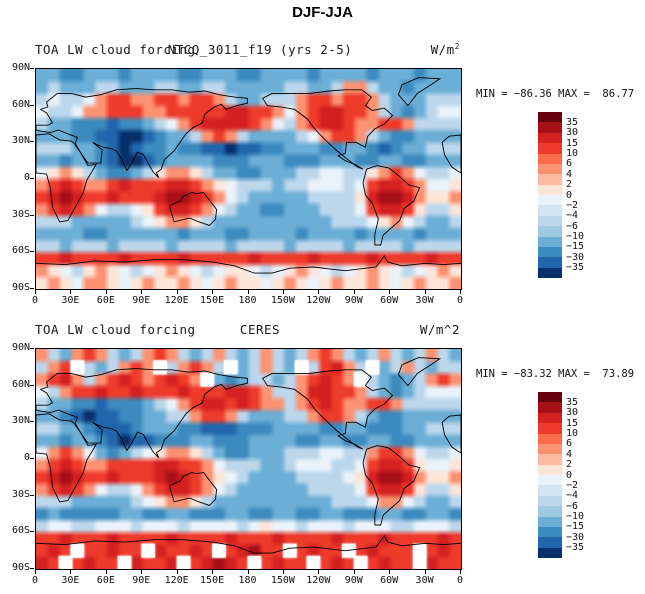 The height and width of the screenshot is (594, 645). Describe the element at coordinates (105, 300) in the screenshot. I see `lon-tick-label: 60E` at that location.